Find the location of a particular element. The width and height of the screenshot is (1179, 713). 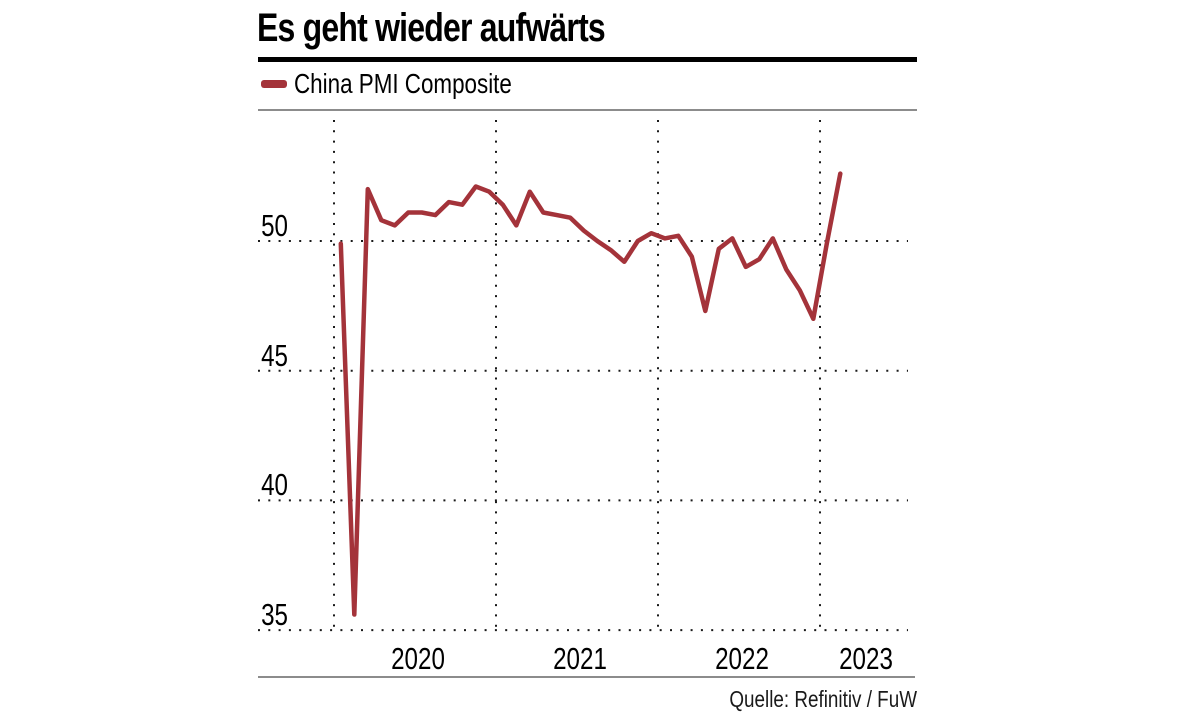

title-rule is located at coordinates (587, 59).